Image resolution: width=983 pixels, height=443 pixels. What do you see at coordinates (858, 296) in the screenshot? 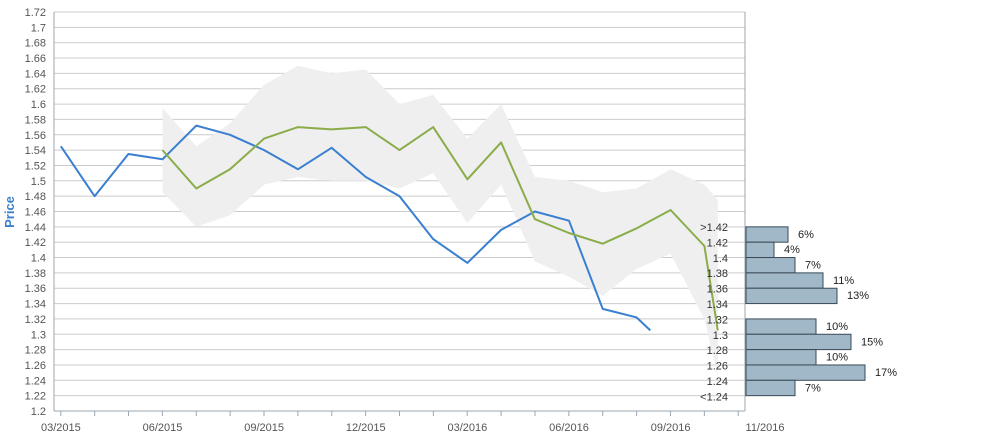
I see `distribution-pct-label: 13%` at bounding box center [858, 296].